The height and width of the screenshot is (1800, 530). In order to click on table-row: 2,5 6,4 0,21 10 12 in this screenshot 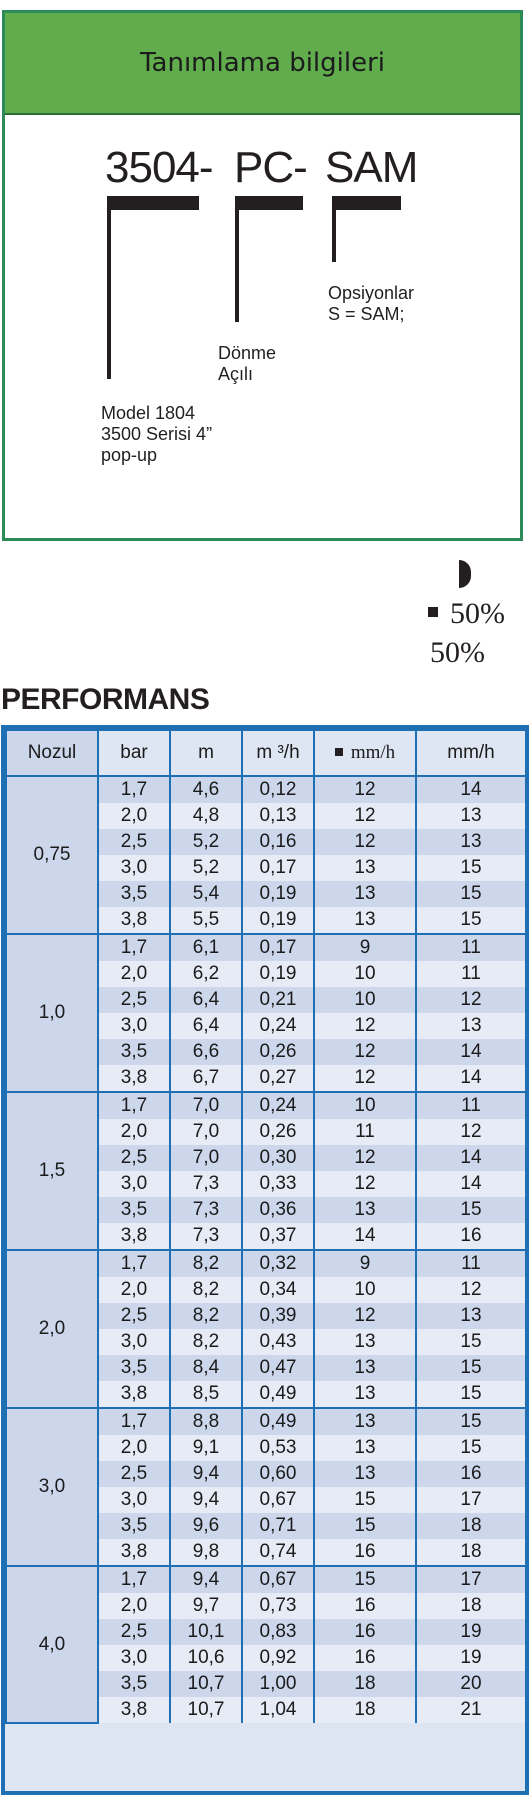, I will do `click(266, 1000)`.